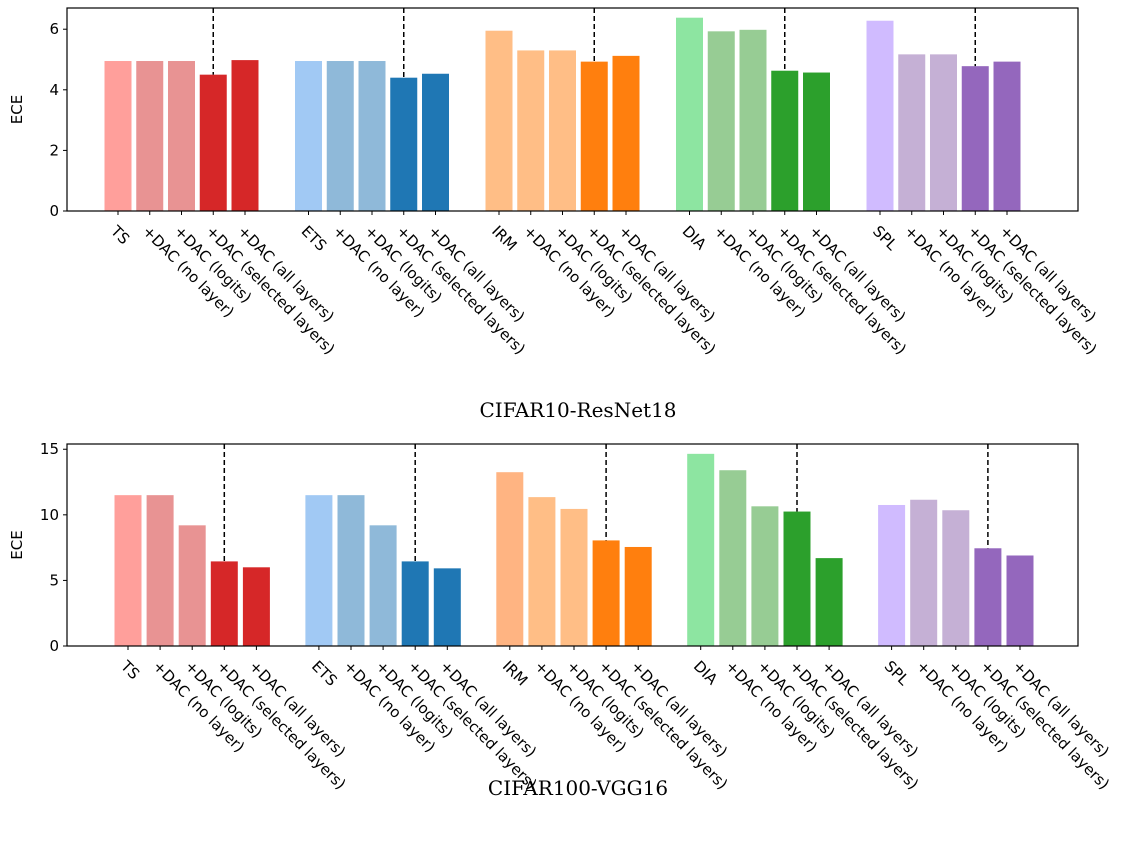  What do you see at coordinates (54, 90) in the screenshot?
I see `y-tick-label: 4` at bounding box center [54, 90].